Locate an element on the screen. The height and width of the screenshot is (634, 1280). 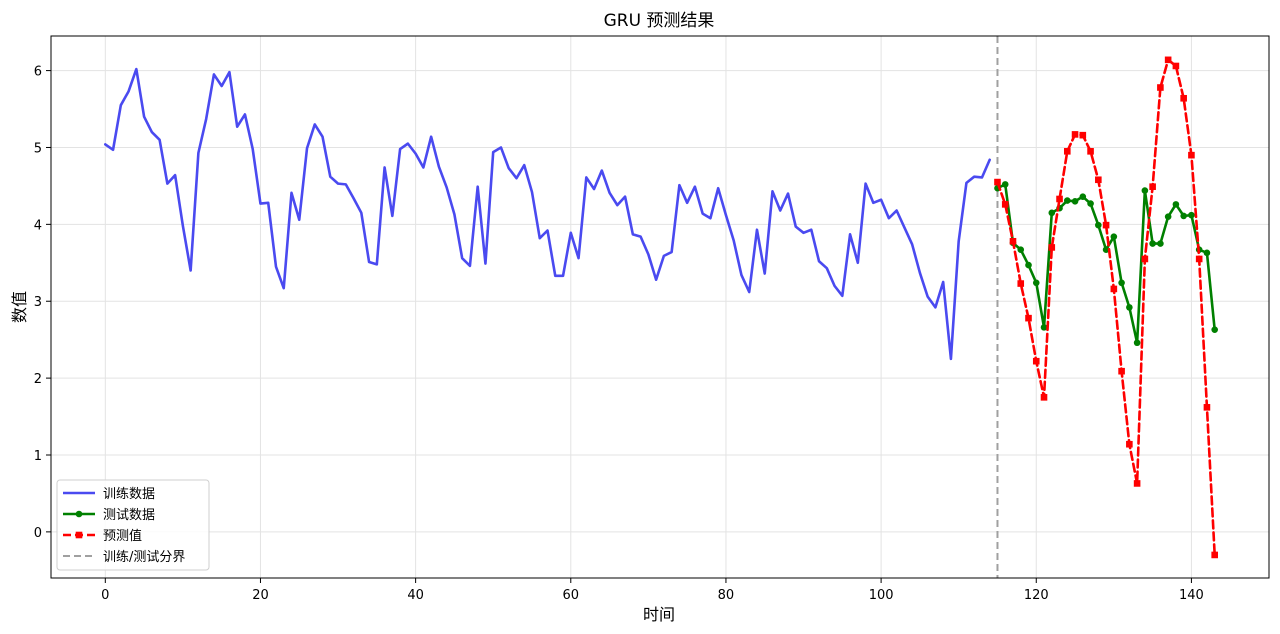
y-axis-title: 数值 is located at coordinates (19, 307).